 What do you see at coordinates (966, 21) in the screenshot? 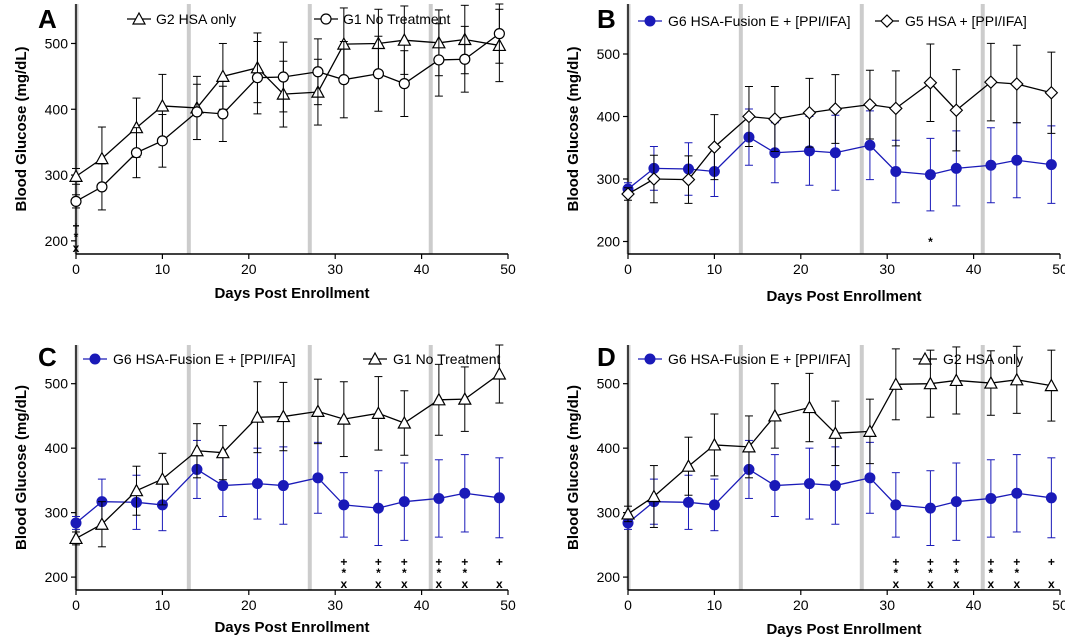
I see `legend-label: G5 HSA + [PPI/IFA]` at bounding box center [966, 21].